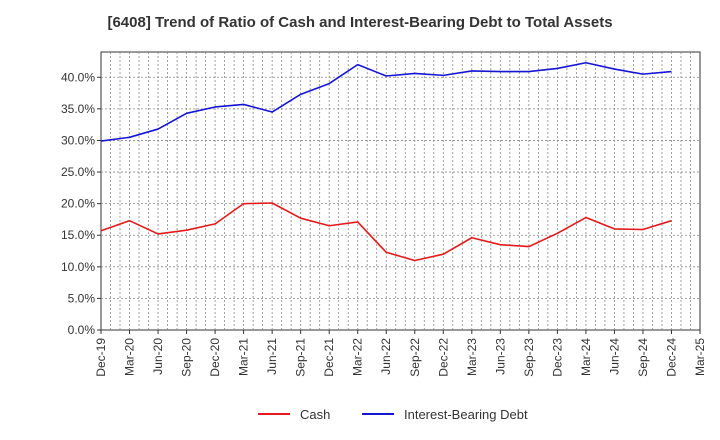 The width and height of the screenshot is (720, 440). Describe the element at coordinates (244, 357) in the screenshot. I see `x-tick-label: Mar-21` at that location.